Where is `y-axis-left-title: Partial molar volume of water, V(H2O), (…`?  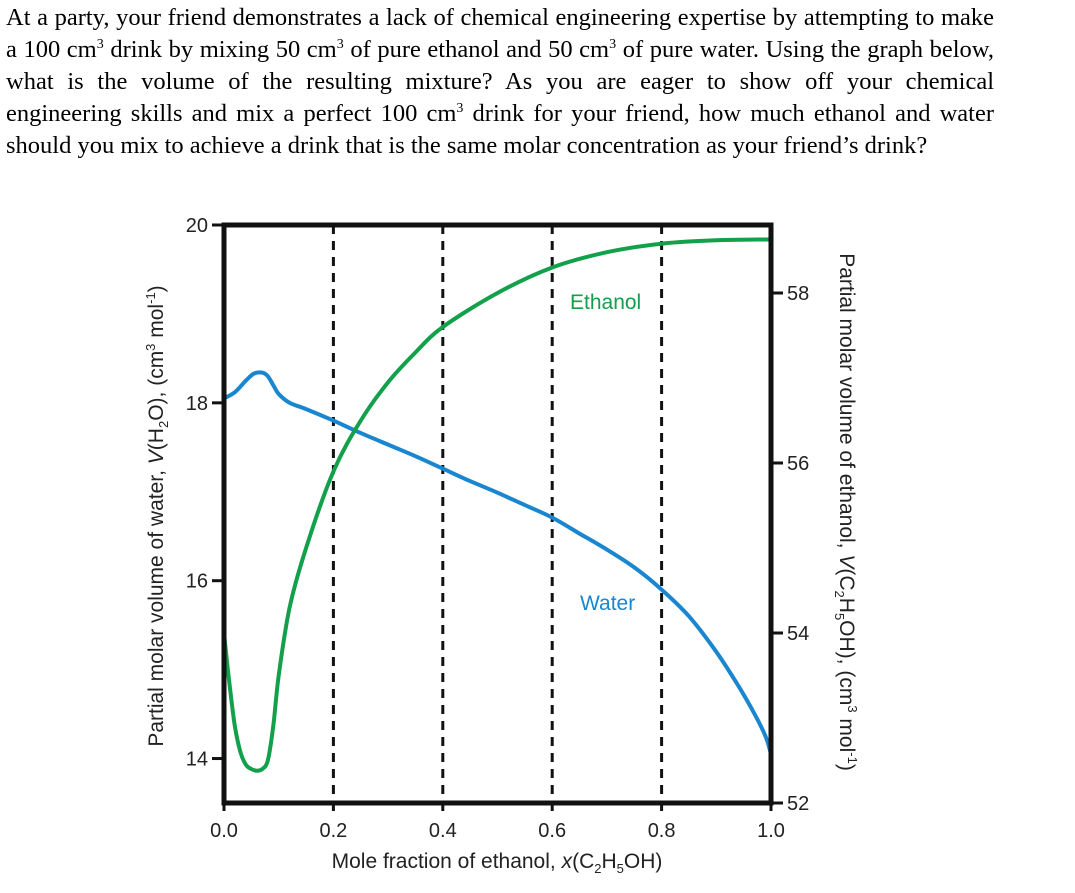
y-axis-left-title: Partial molar volume of water, V(H2O), (… is located at coordinates (157, 515).